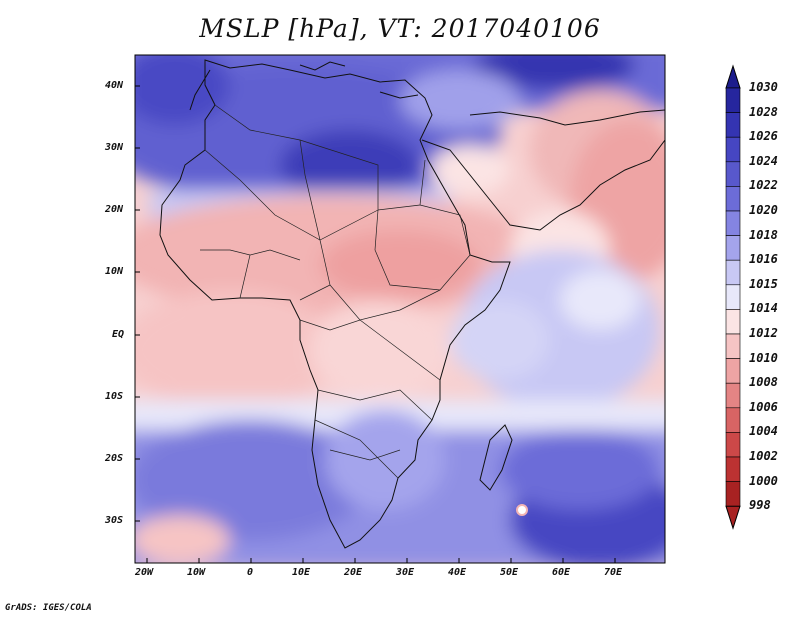  Describe the element at coordinates (613, 572) in the screenshot. I see `lon-label: 70E` at that location.